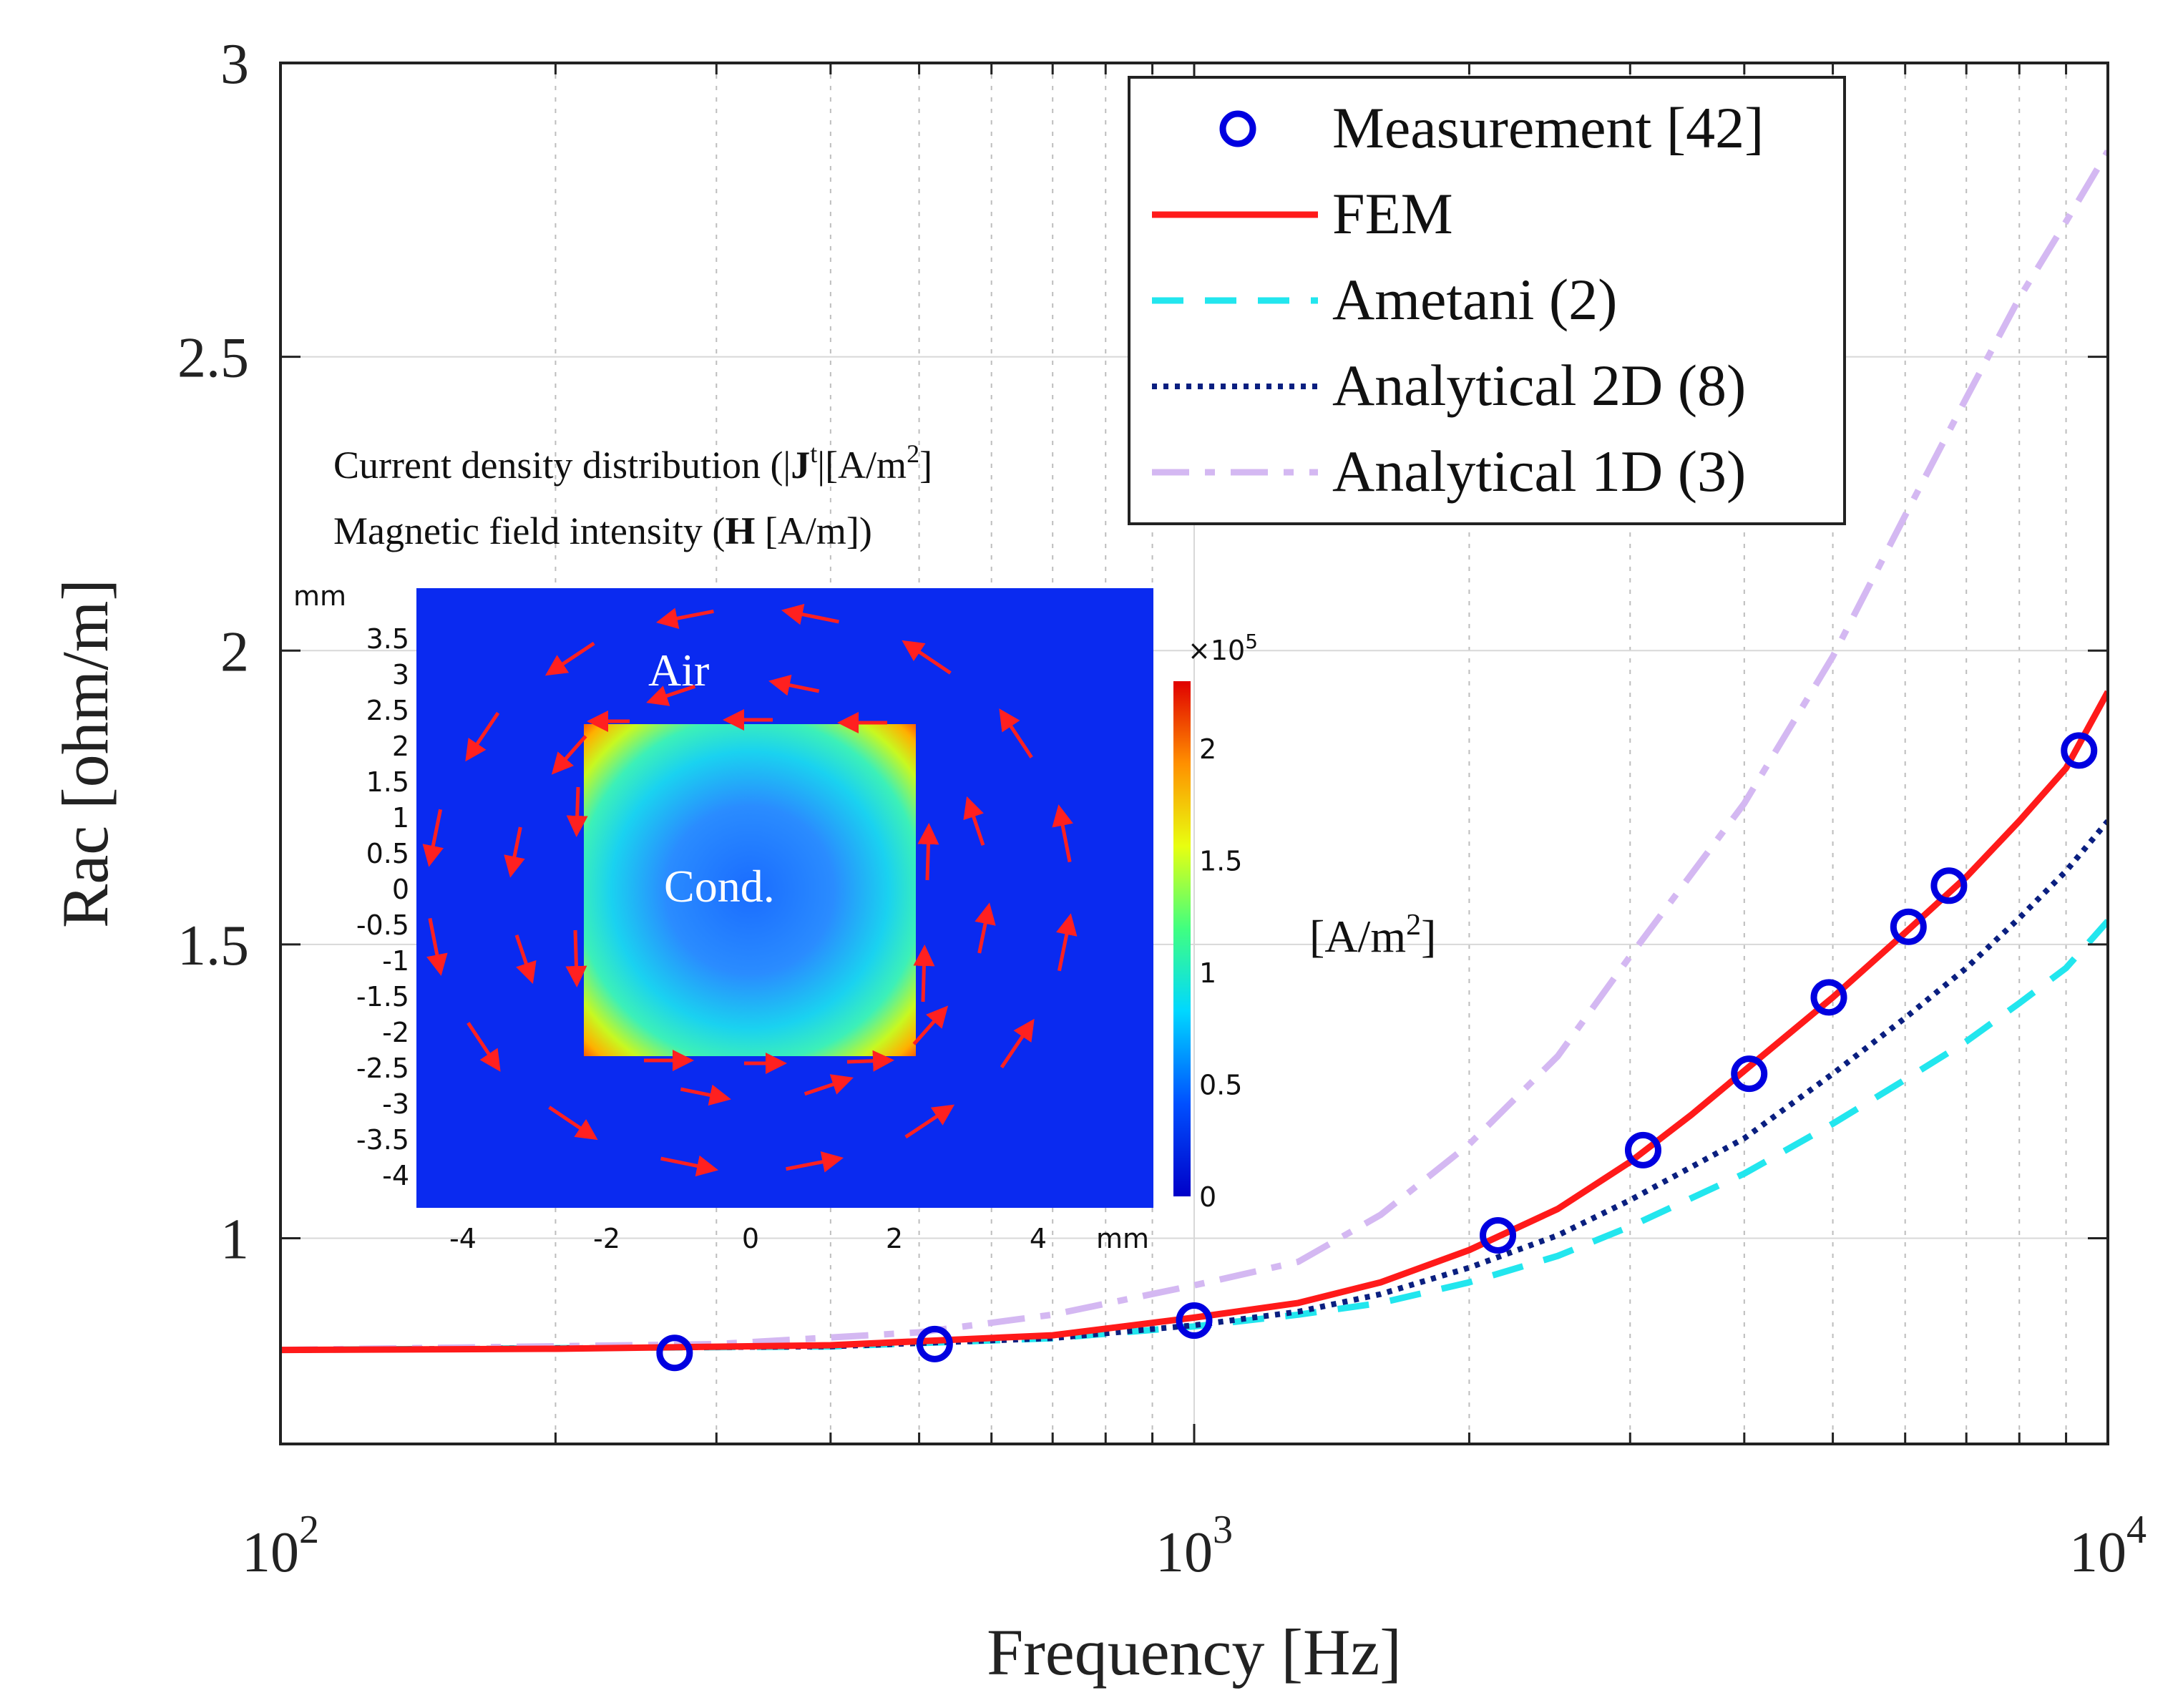 The image size is (2183, 1708). I want to click on inset-y-ticks: 3.5 3 2.5 2 1.5 1 0.5 0 -0.5 -1 -1.5 -2 -2.5 -3 -3.5 -4, so click(382, 907).